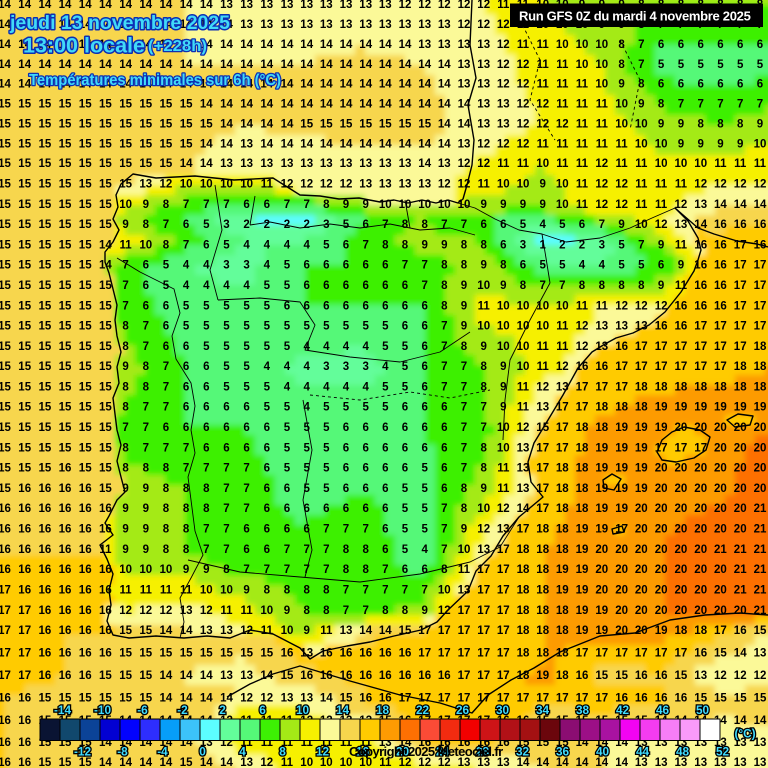 The height and width of the screenshot is (768, 768). What do you see at coordinates (603, 752) in the screenshot?
I see `svg-text: 40` at bounding box center [603, 752].